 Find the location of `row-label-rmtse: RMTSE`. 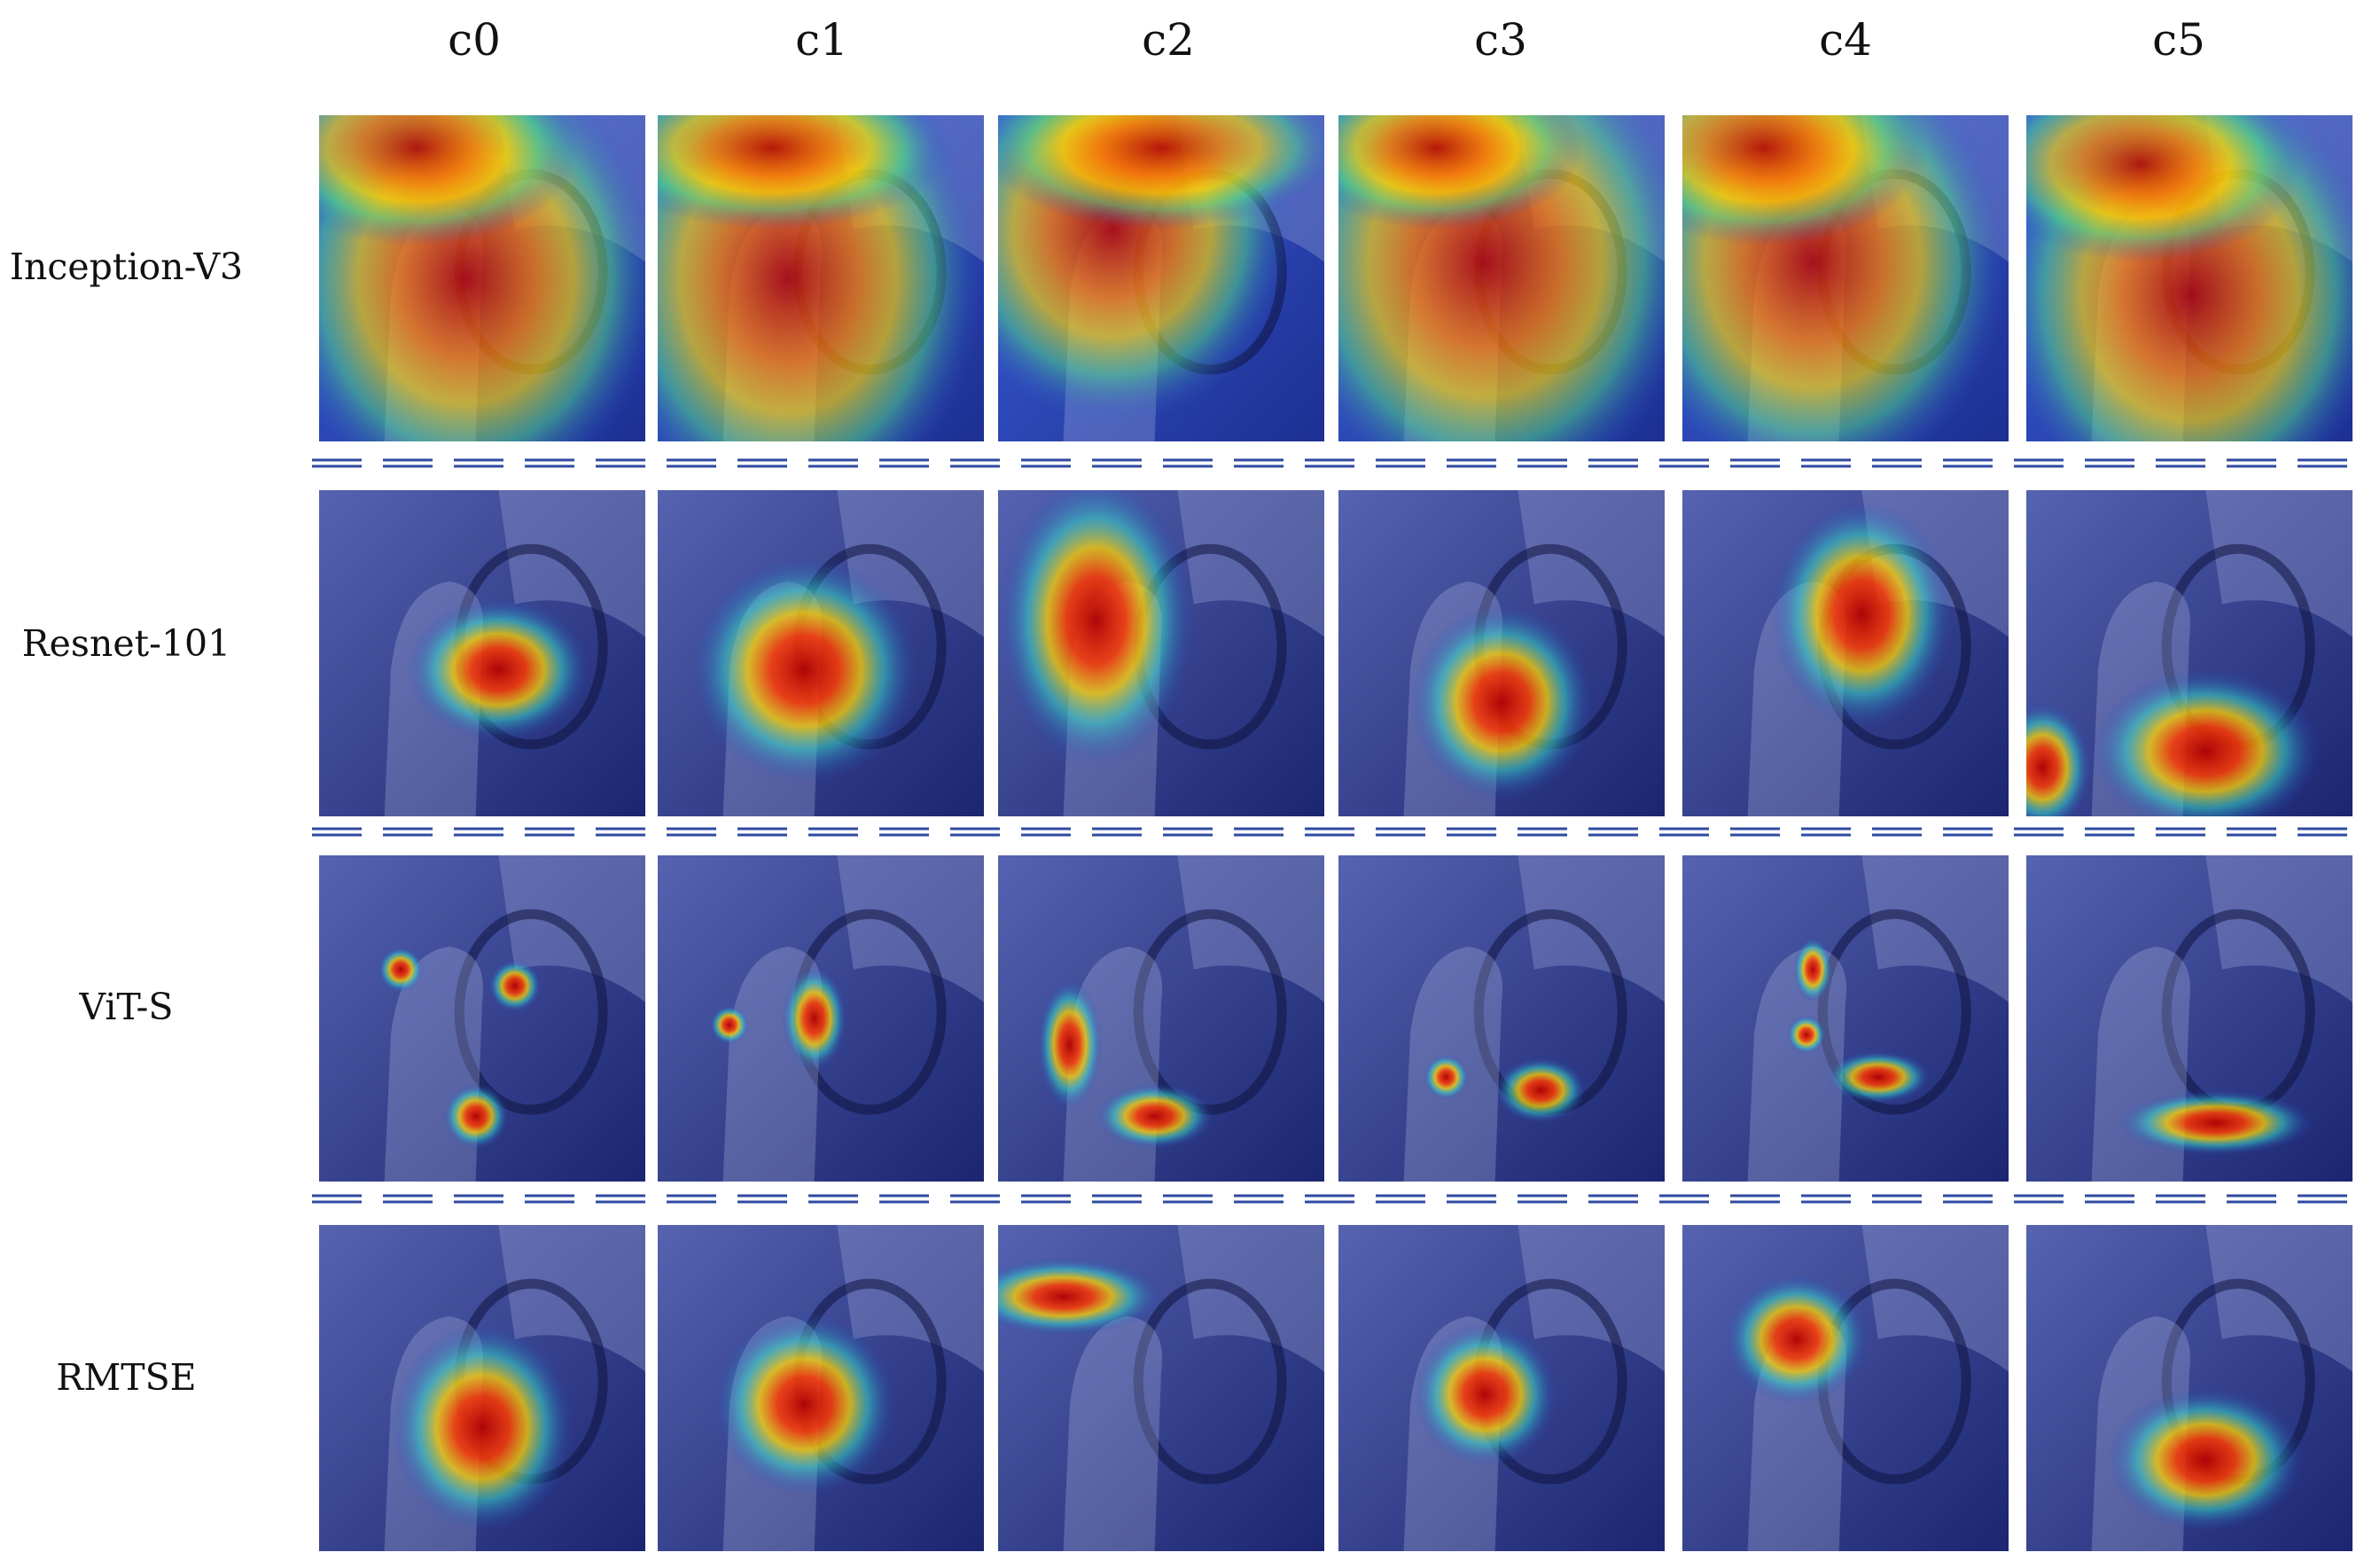

row-label-rmtse: RMTSE is located at coordinates (126, 1377).